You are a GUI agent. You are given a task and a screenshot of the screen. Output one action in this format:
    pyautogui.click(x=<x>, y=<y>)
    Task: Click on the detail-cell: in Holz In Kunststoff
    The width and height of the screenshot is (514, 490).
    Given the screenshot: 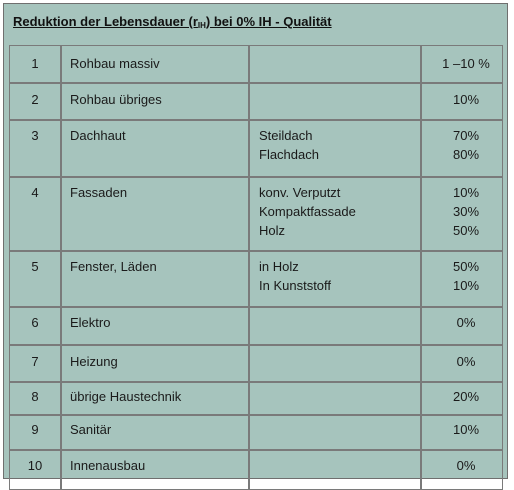 What is the action you would take?
    pyautogui.click(x=335, y=279)
    